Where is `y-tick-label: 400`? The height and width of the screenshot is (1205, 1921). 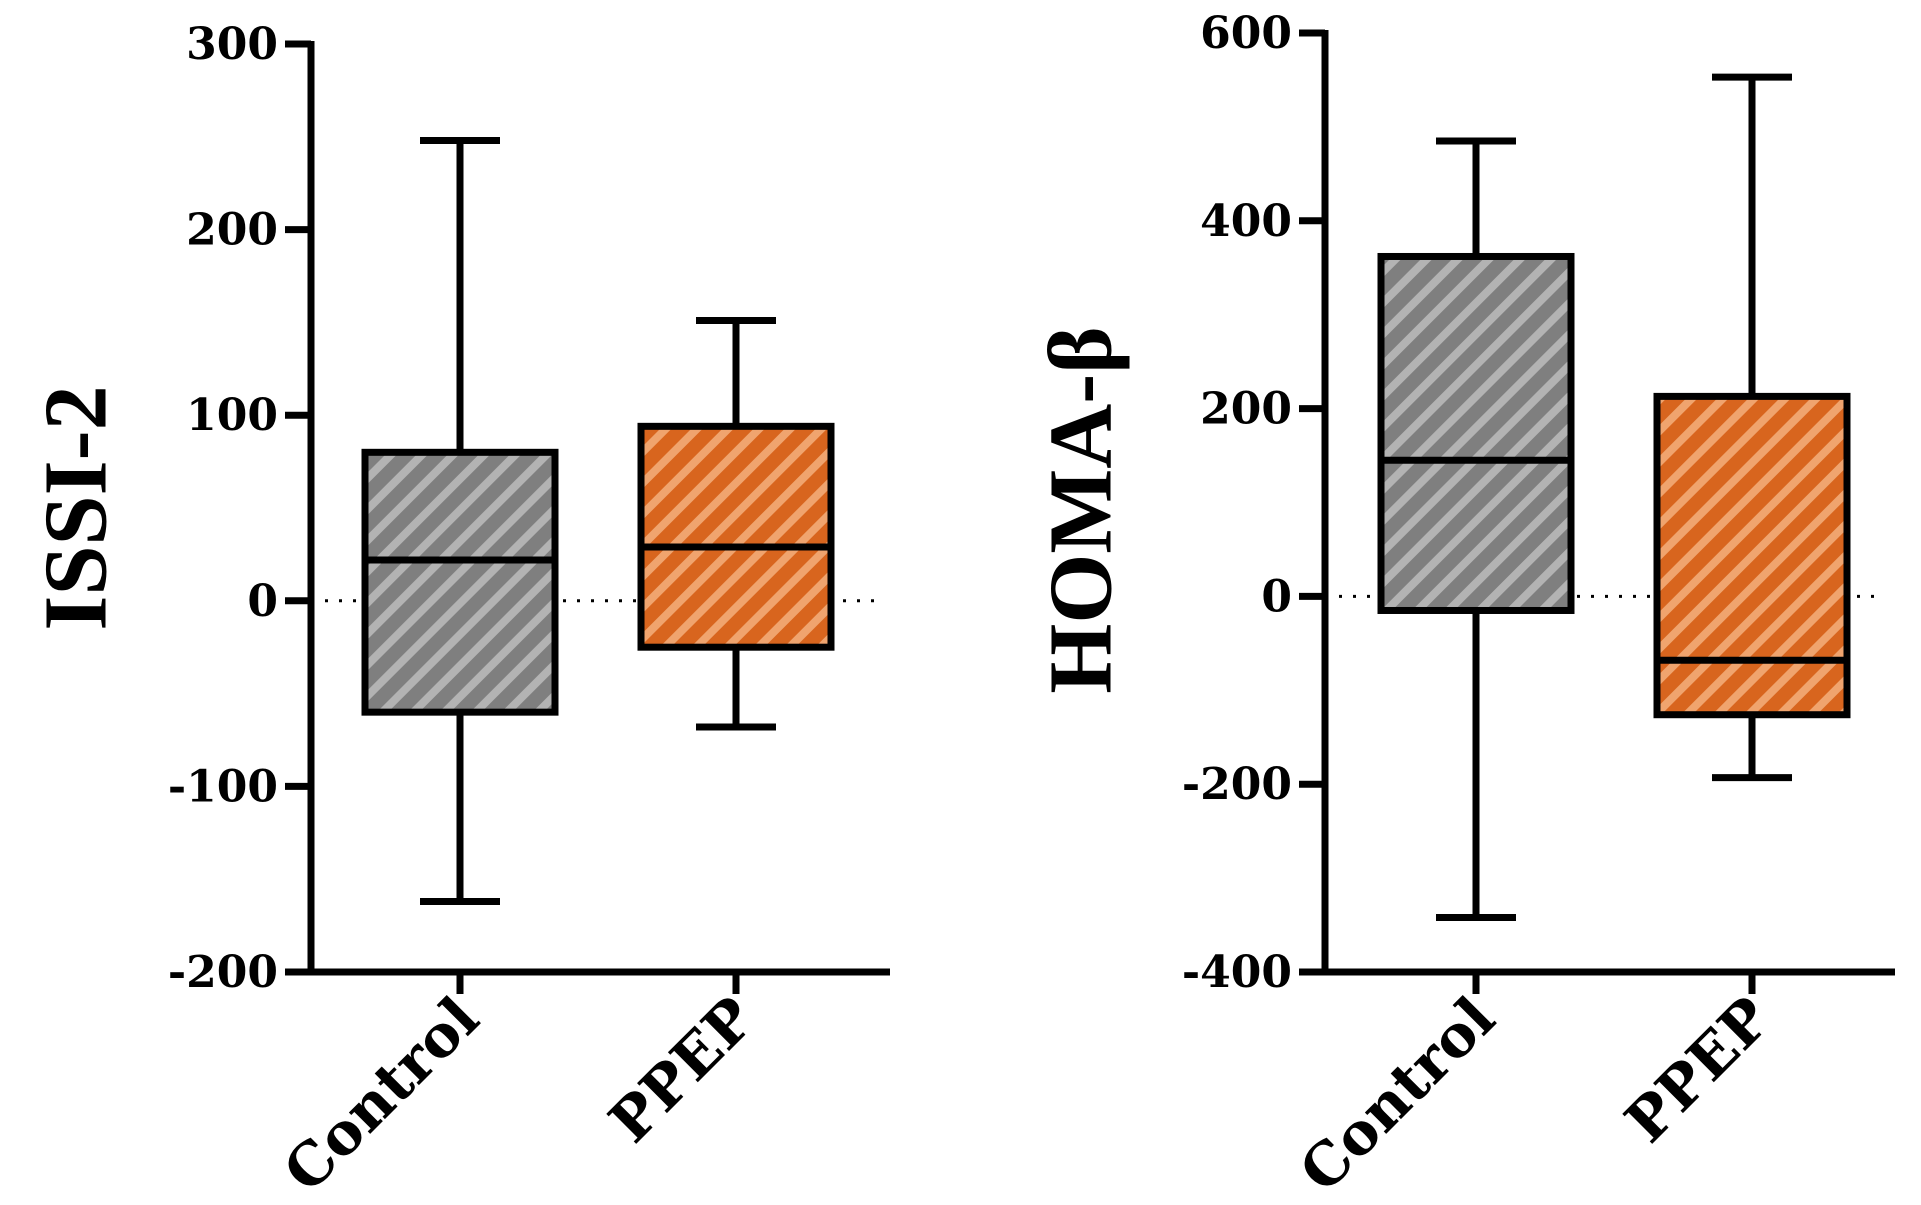
y-tick-label: 400 is located at coordinates (1246, 221).